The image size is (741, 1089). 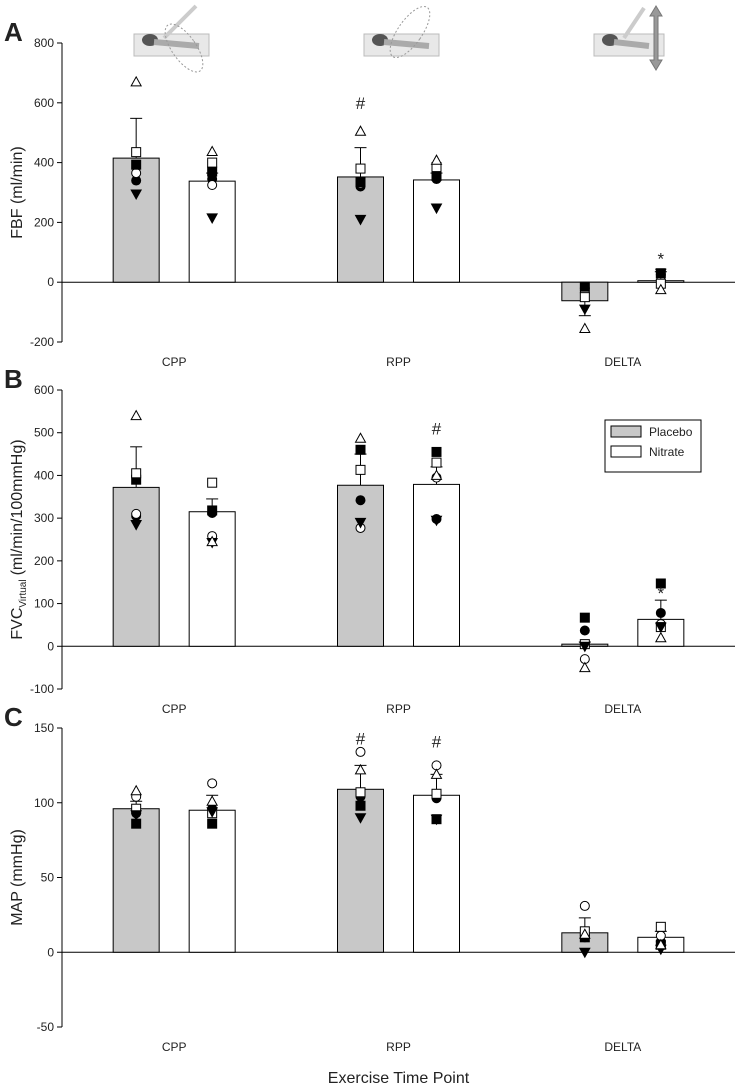 What do you see at coordinates (667, 452) in the screenshot?
I see `legend-label: Nitrate` at bounding box center [667, 452].